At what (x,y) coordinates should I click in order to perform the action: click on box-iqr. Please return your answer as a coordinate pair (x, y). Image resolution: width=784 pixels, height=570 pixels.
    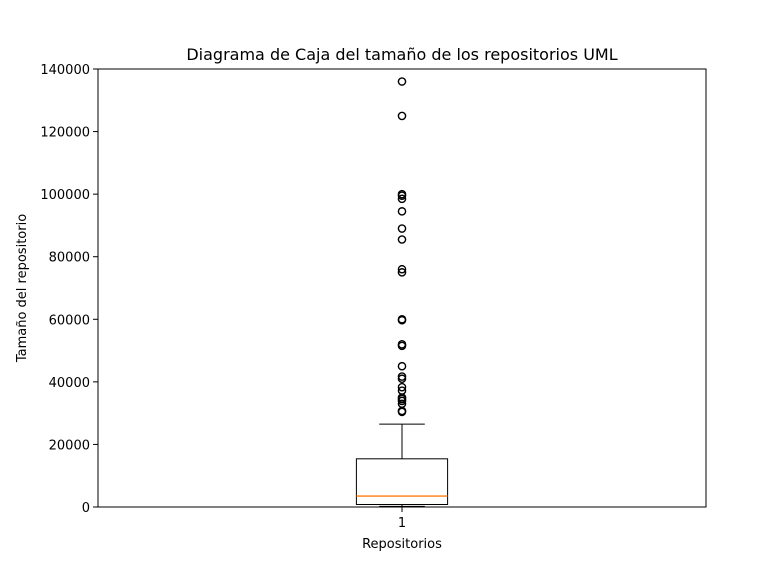
    Looking at the image, I should click on (402, 481).